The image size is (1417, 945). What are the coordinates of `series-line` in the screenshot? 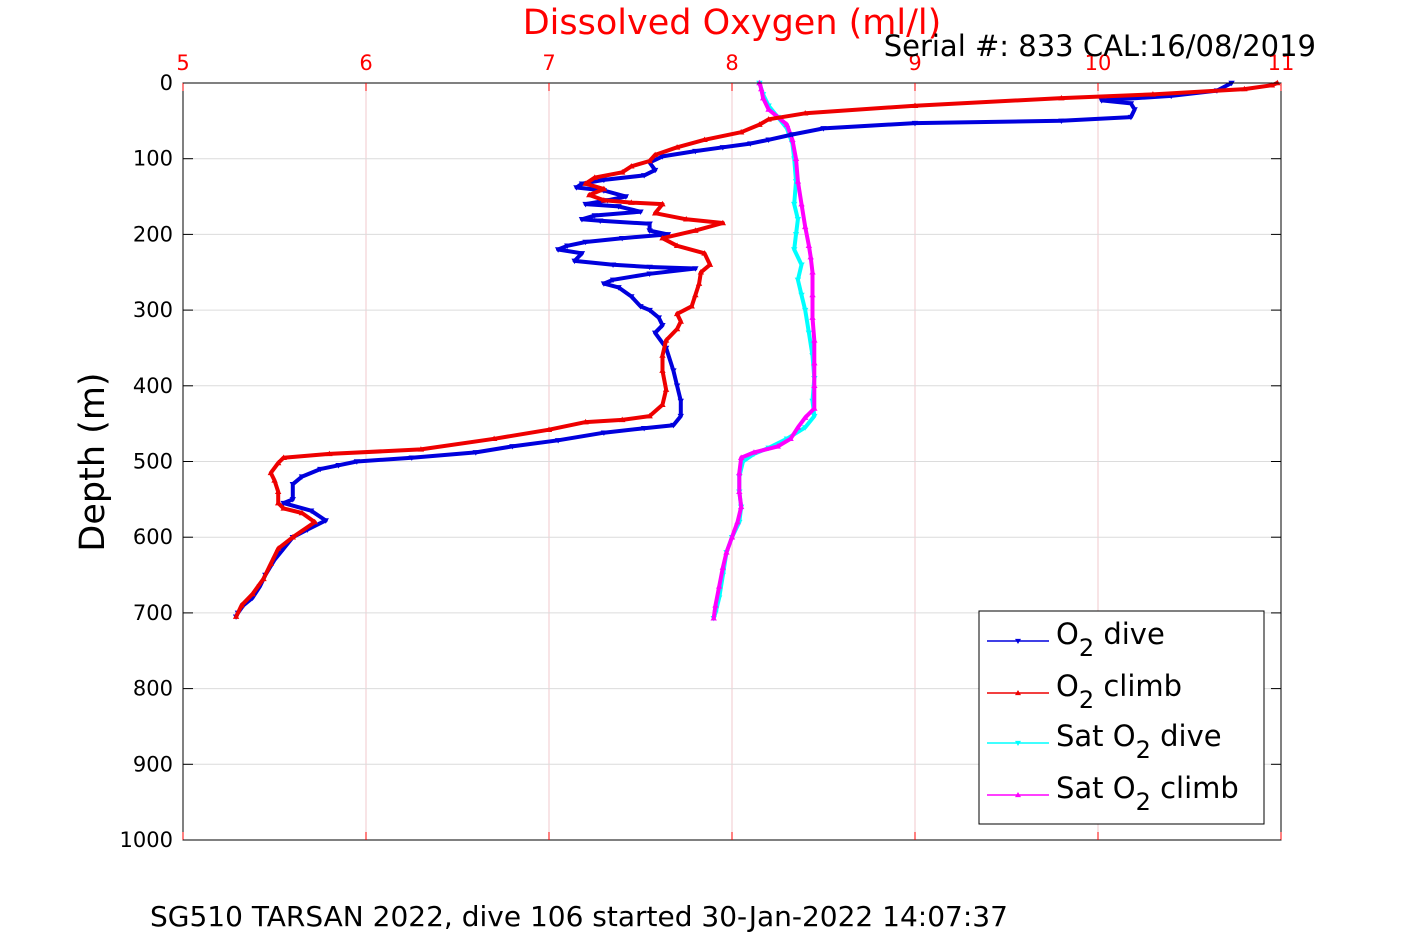 It's located at (764, 350).